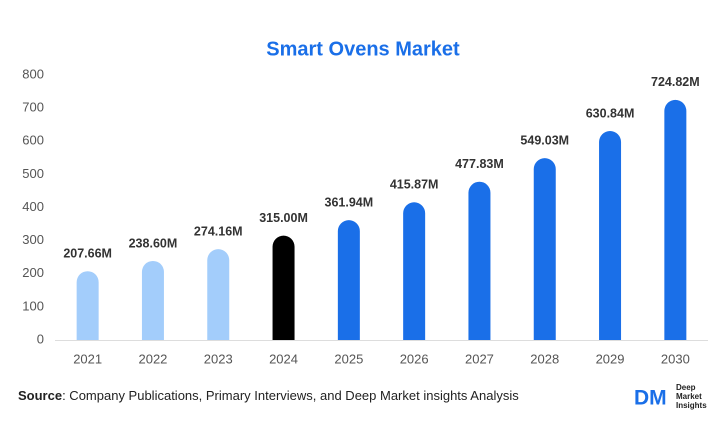  What do you see at coordinates (650, 398) in the screenshot?
I see `logo-mark: DM` at bounding box center [650, 398].